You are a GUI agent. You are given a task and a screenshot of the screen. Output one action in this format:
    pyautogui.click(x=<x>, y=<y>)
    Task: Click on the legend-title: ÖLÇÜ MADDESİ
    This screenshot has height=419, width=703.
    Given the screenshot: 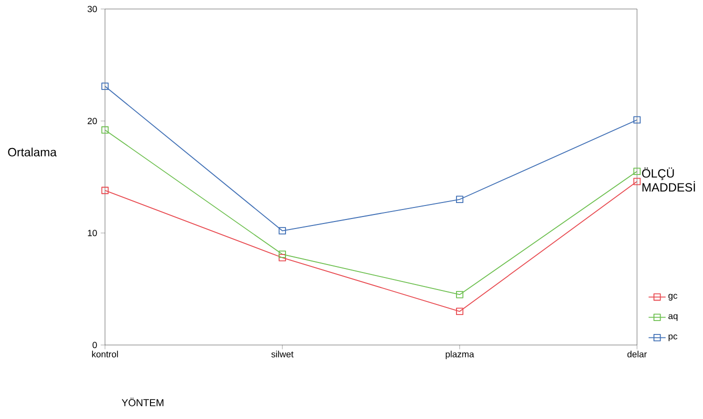 What is the action you would take?
    pyautogui.click(x=668, y=180)
    